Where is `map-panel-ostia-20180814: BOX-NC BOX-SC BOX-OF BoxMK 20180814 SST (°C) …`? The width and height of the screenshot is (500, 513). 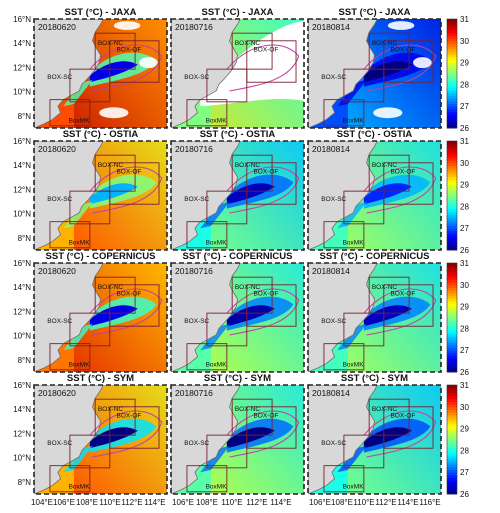
map-panel-ostia-20180814: BOX-NC BOX-SC BOX-OF BoxMK 20180814 SST (°C) … is located at coordinates (374, 190).